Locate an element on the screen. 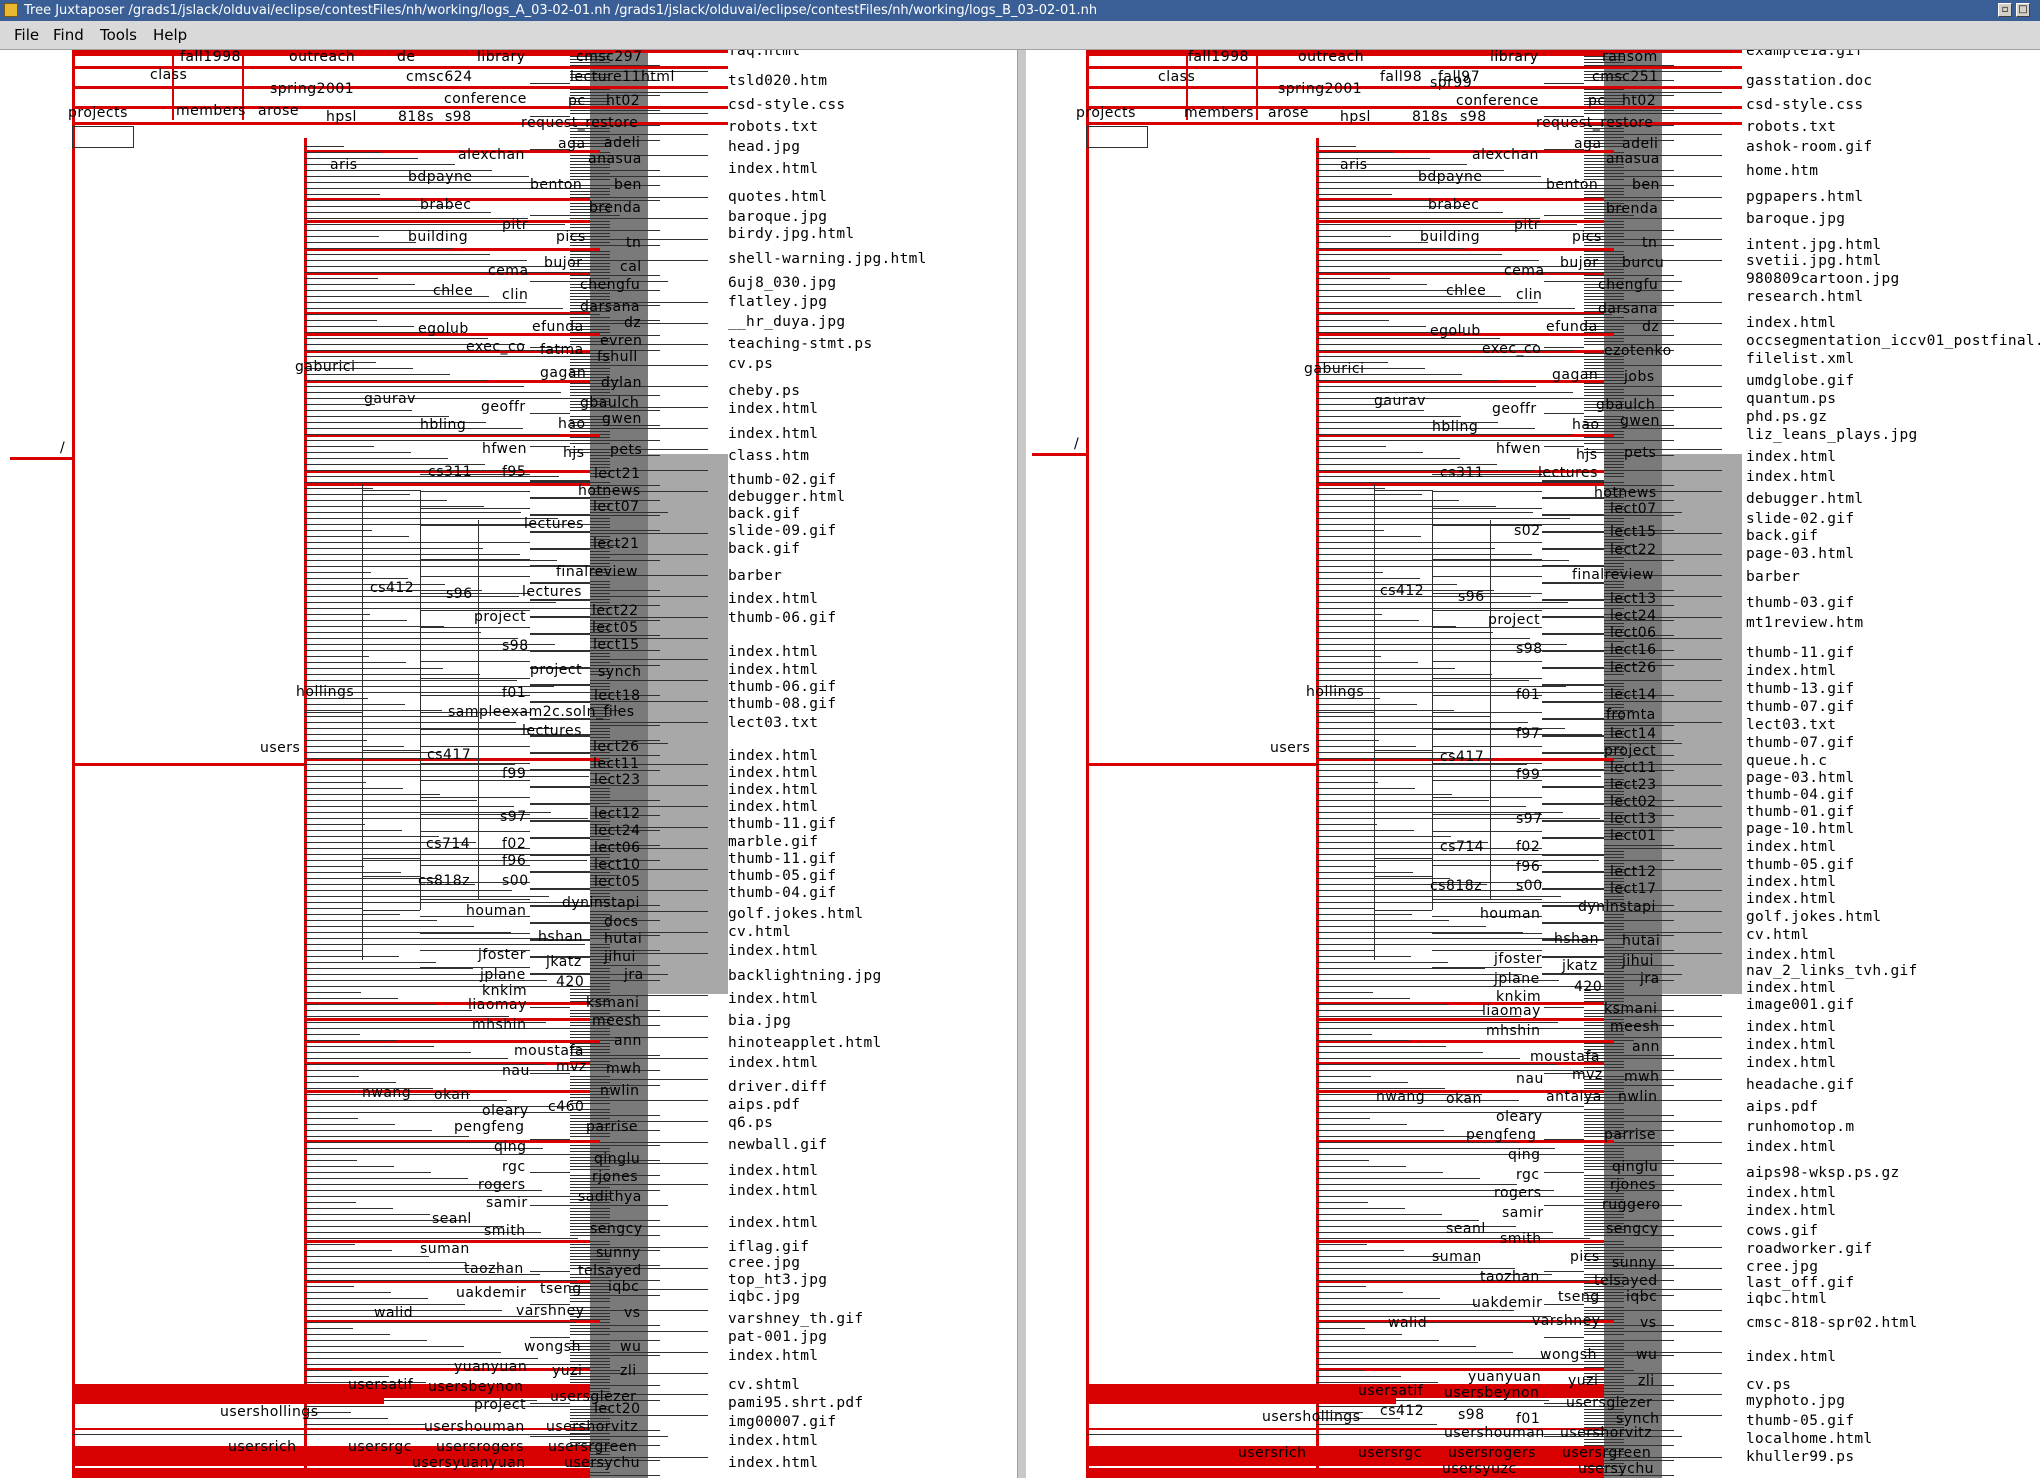 The width and height of the screenshot is (2040, 1478). node-label: lect11 is located at coordinates (616, 764).